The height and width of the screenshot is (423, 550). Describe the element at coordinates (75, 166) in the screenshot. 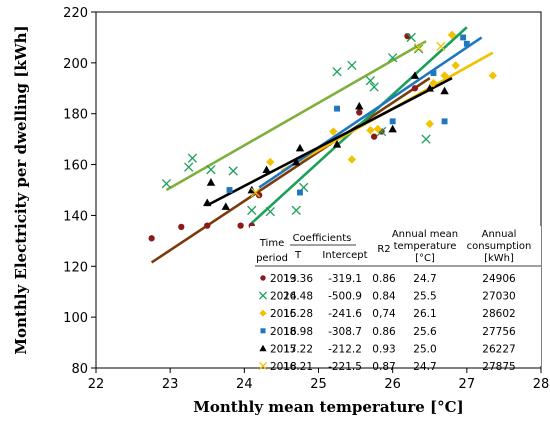

I see `y-tick-label: 160` at that location.